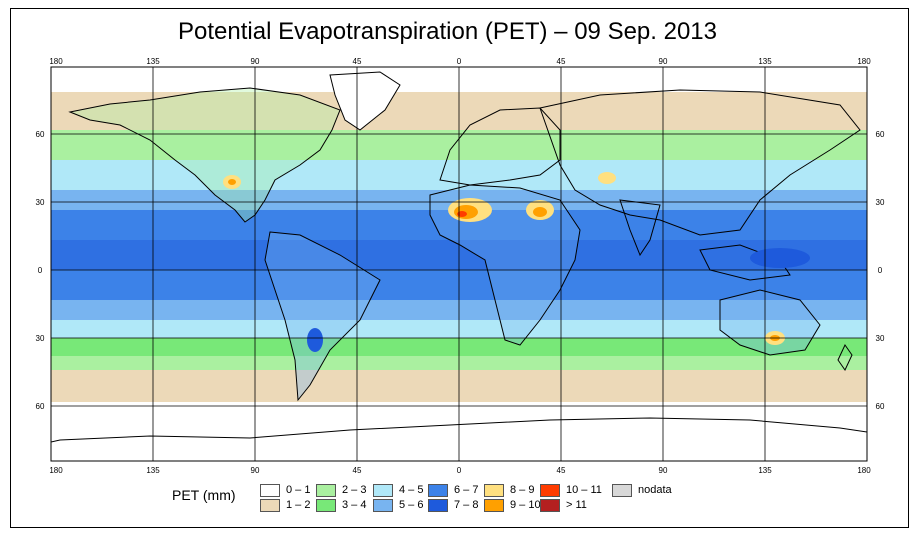  I want to click on legend-label: 2 – 3, so click(354, 490).